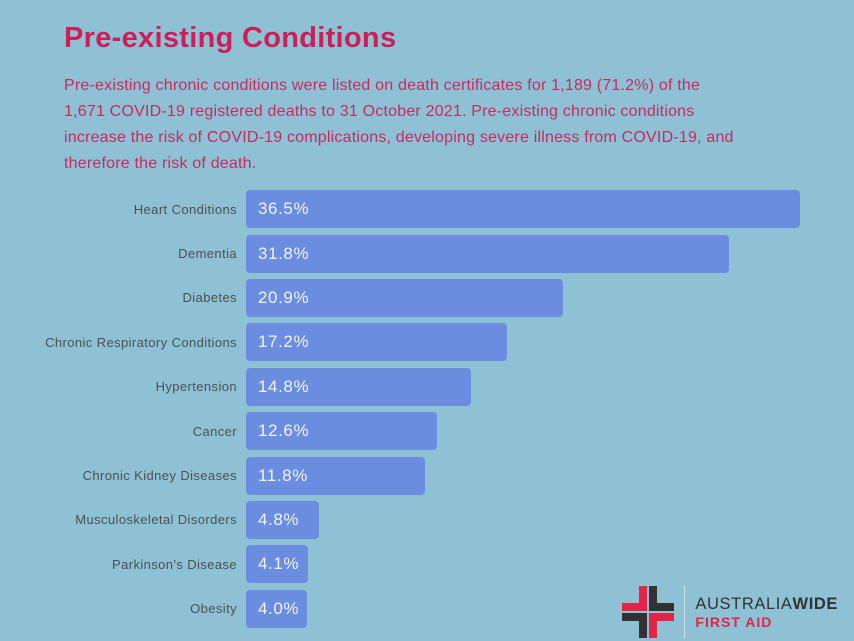 The image size is (854, 641). I want to click on chart-row: Cancer 12.6%, so click(427, 431).